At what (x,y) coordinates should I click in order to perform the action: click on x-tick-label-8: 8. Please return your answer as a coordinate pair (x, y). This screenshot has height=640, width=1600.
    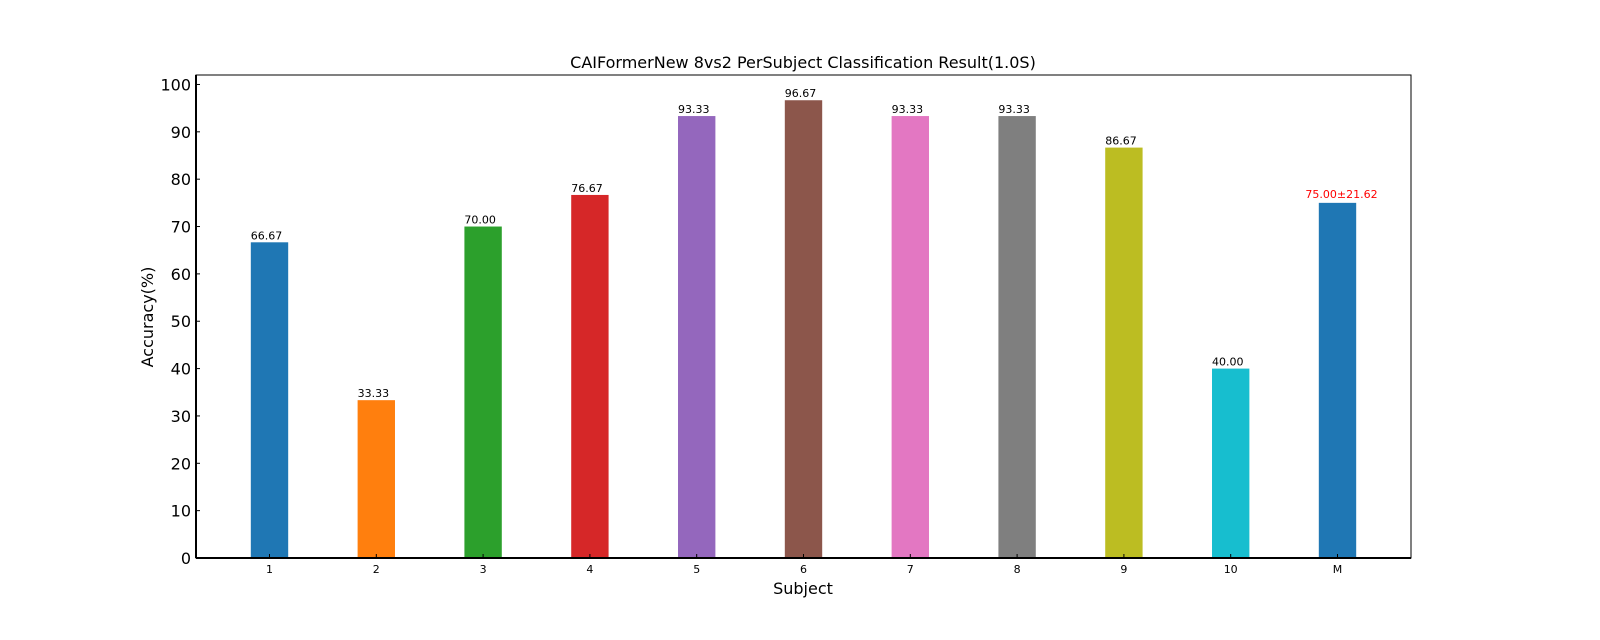
    Looking at the image, I should click on (1017, 569).